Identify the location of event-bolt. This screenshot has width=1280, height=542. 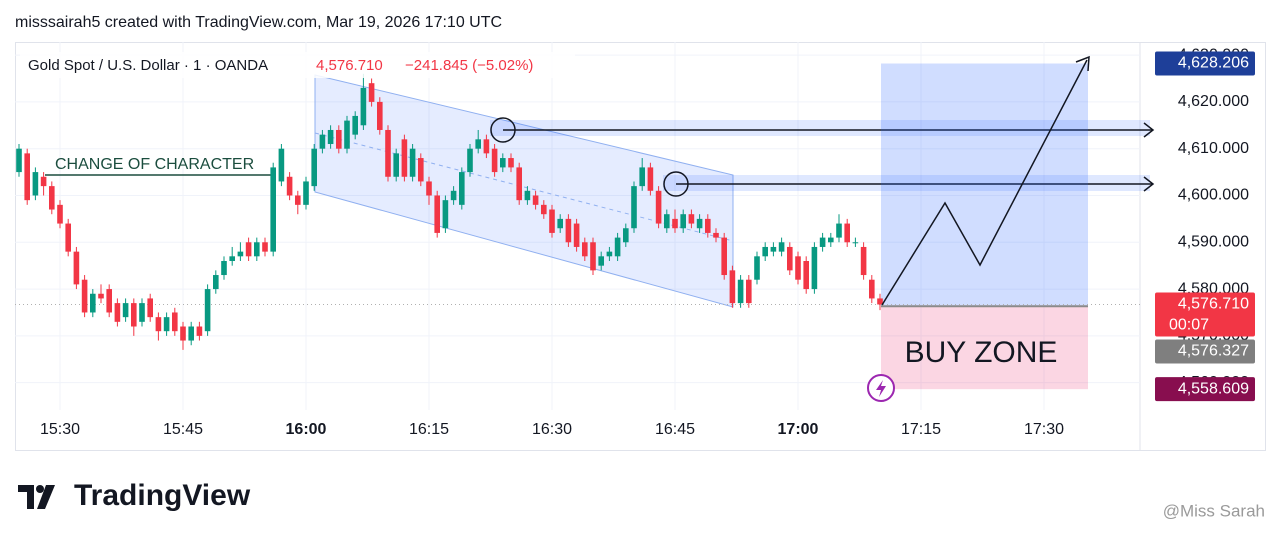
(881, 388).